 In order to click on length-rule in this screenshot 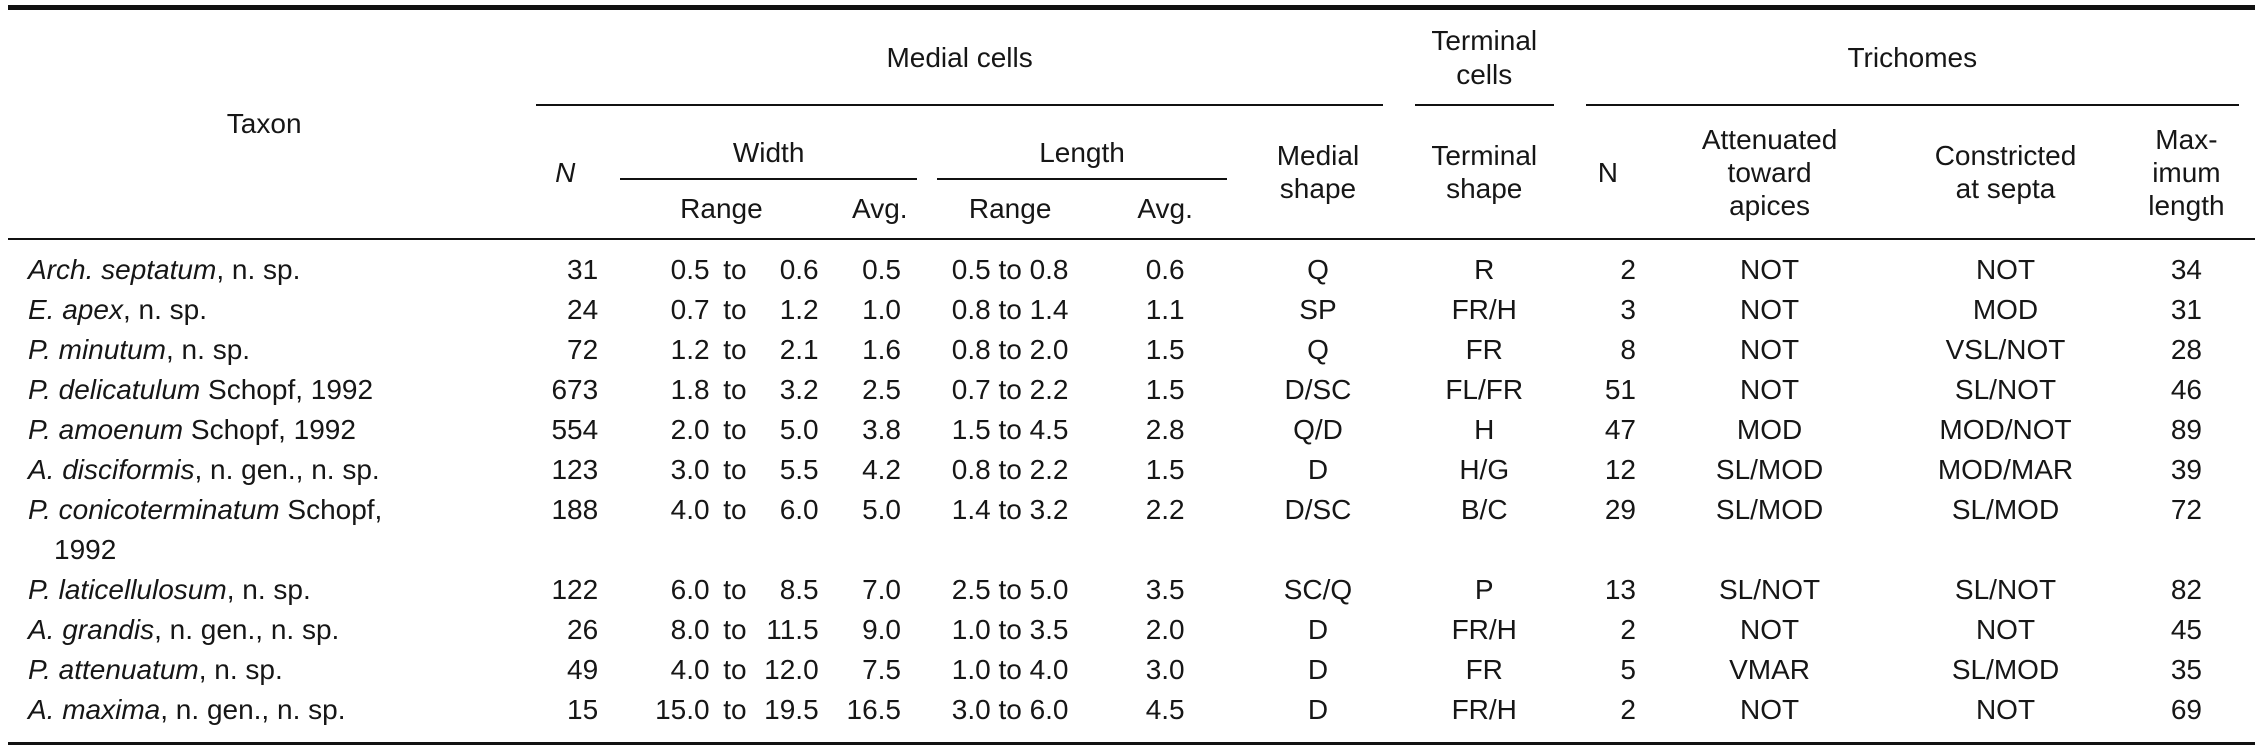, I will do `click(1082, 179)`.